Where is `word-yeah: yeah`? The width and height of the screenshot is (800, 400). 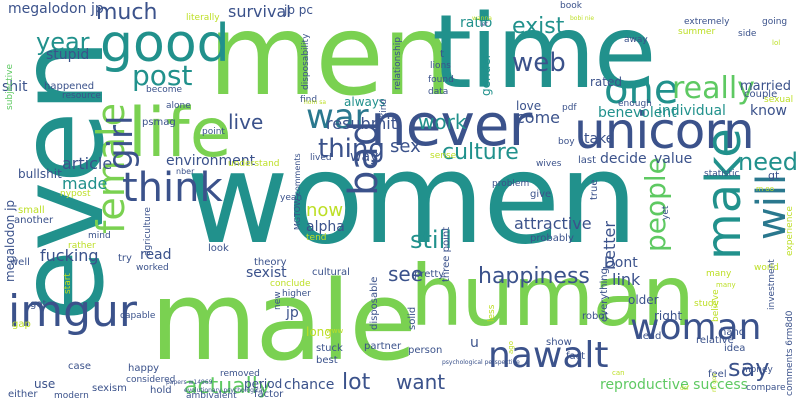 word-yeah: yeah is located at coordinates (291, 198).